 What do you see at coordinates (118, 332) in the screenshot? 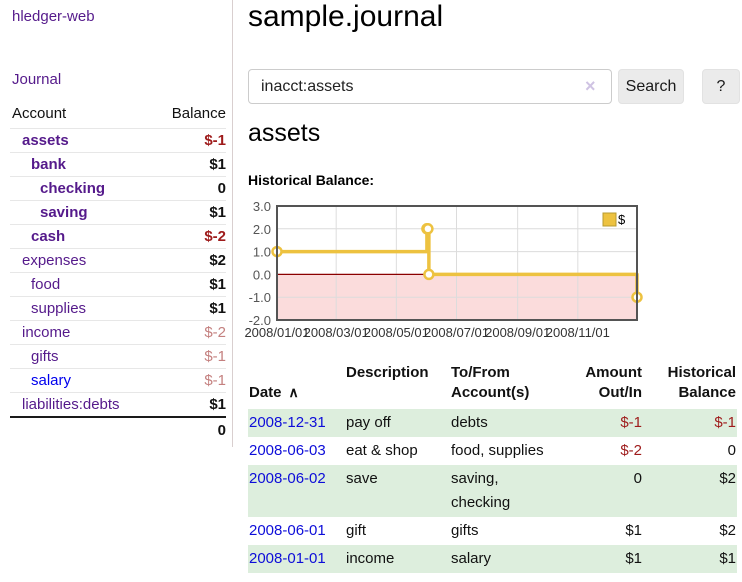
I see `account-row-income: income $-2` at bounding box center [118, 332].